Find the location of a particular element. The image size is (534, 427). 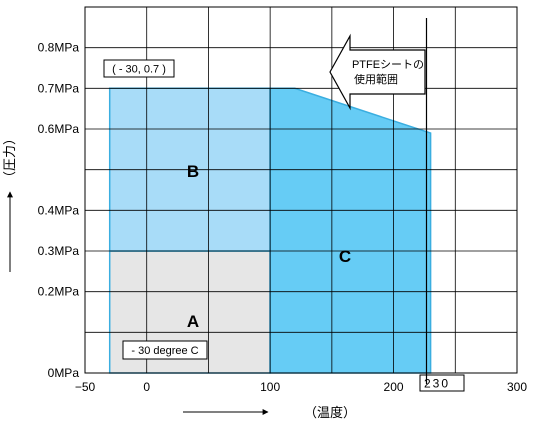

ptfe-callout-line2: 使用範囲 is located at coordinates (376, 79).